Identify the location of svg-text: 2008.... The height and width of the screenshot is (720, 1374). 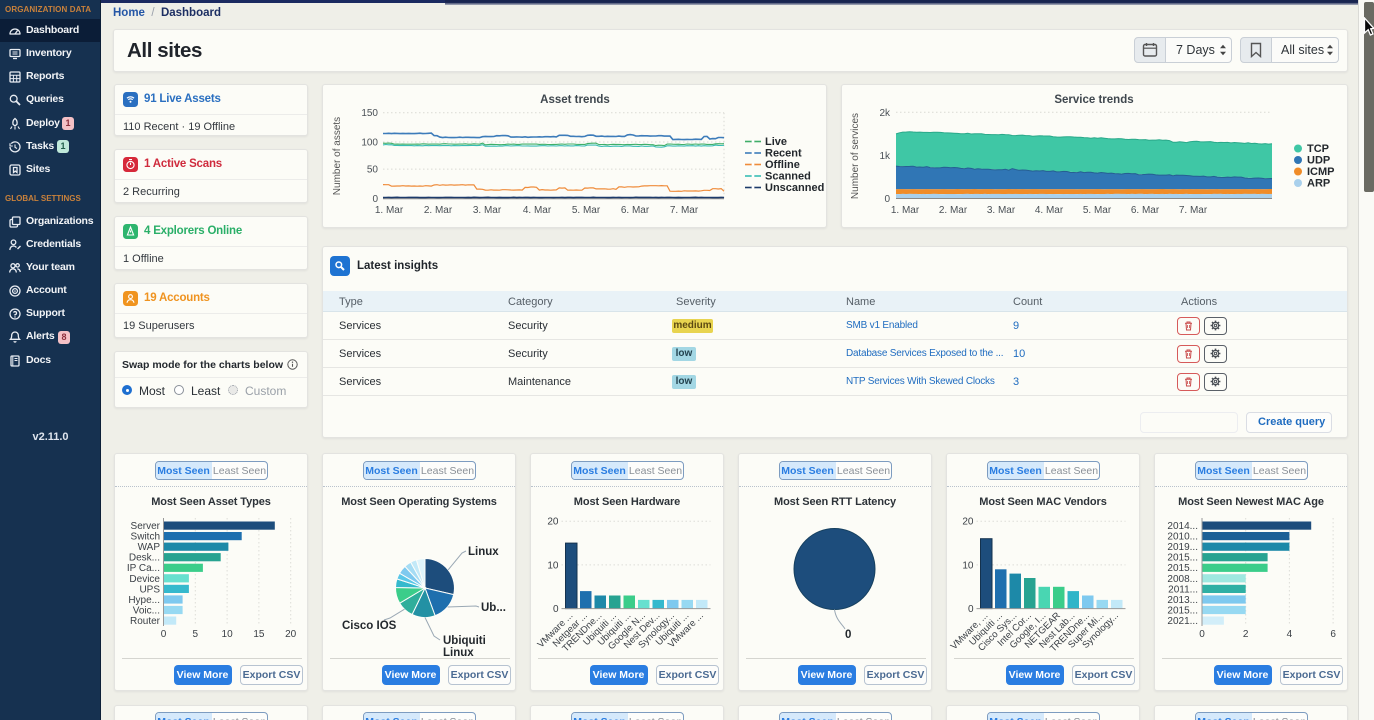
(1182, 579).